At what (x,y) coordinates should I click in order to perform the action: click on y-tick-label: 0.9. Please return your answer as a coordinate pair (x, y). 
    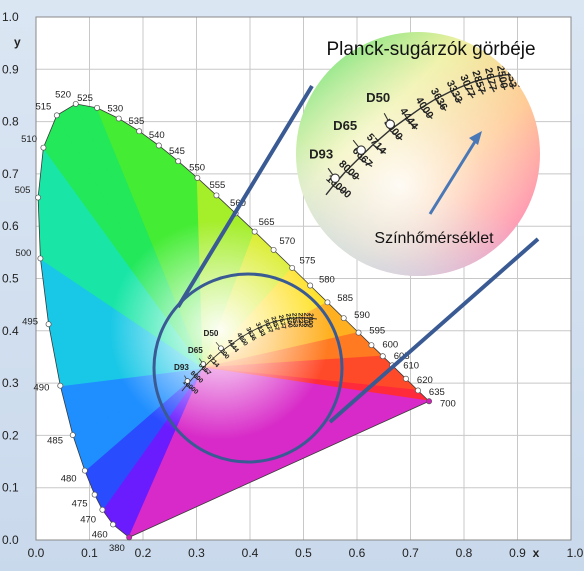
    Looking at the image, I should click on (10, 69).